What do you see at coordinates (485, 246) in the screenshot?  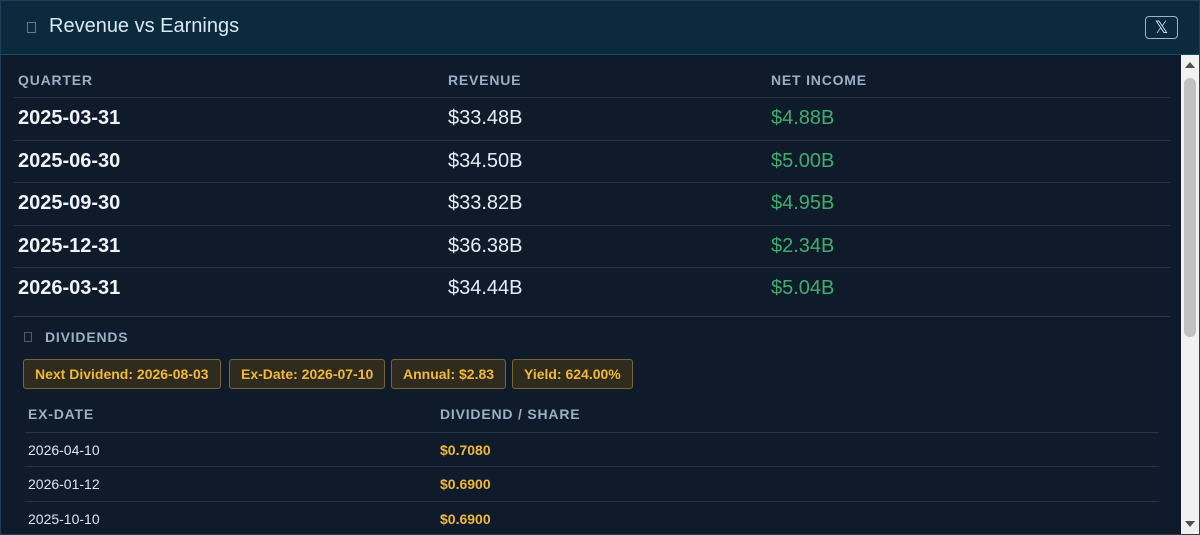 I see `revenue-cell: $36.38B` at bounding box center [485, 246].